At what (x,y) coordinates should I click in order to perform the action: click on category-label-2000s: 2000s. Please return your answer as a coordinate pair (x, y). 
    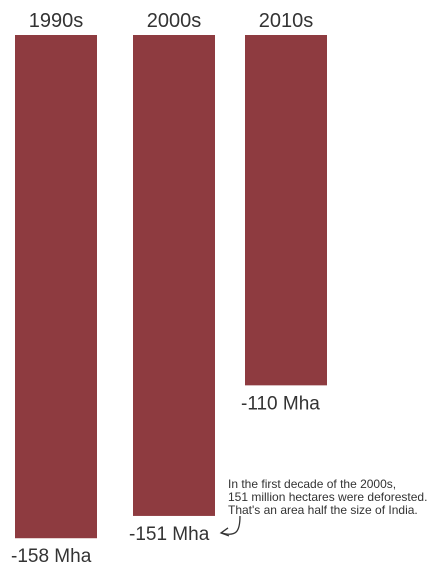
    Looking at the image, I should click on (174, 21).